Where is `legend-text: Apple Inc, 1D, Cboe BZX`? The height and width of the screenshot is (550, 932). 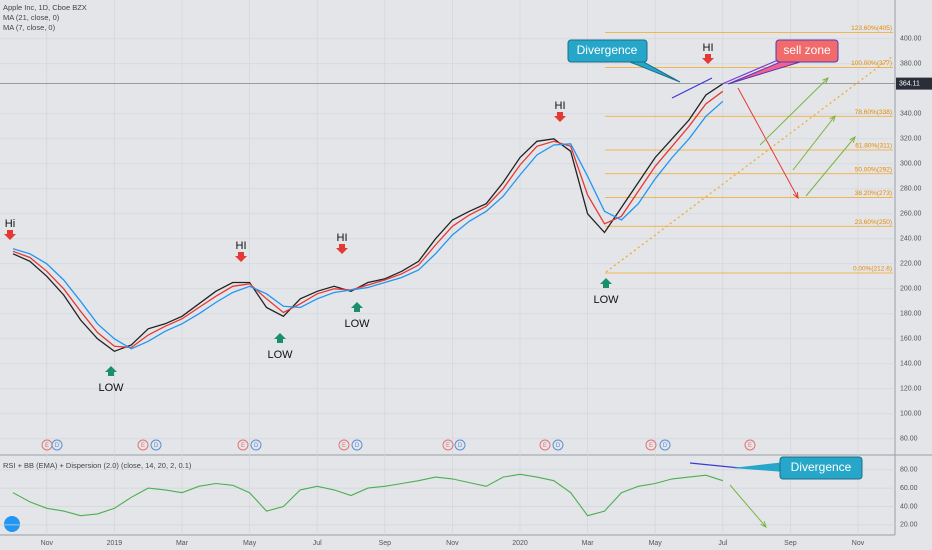 legend-text: Apple Inc, 1D, Cboe BZX is located at coordinates (45, 7).